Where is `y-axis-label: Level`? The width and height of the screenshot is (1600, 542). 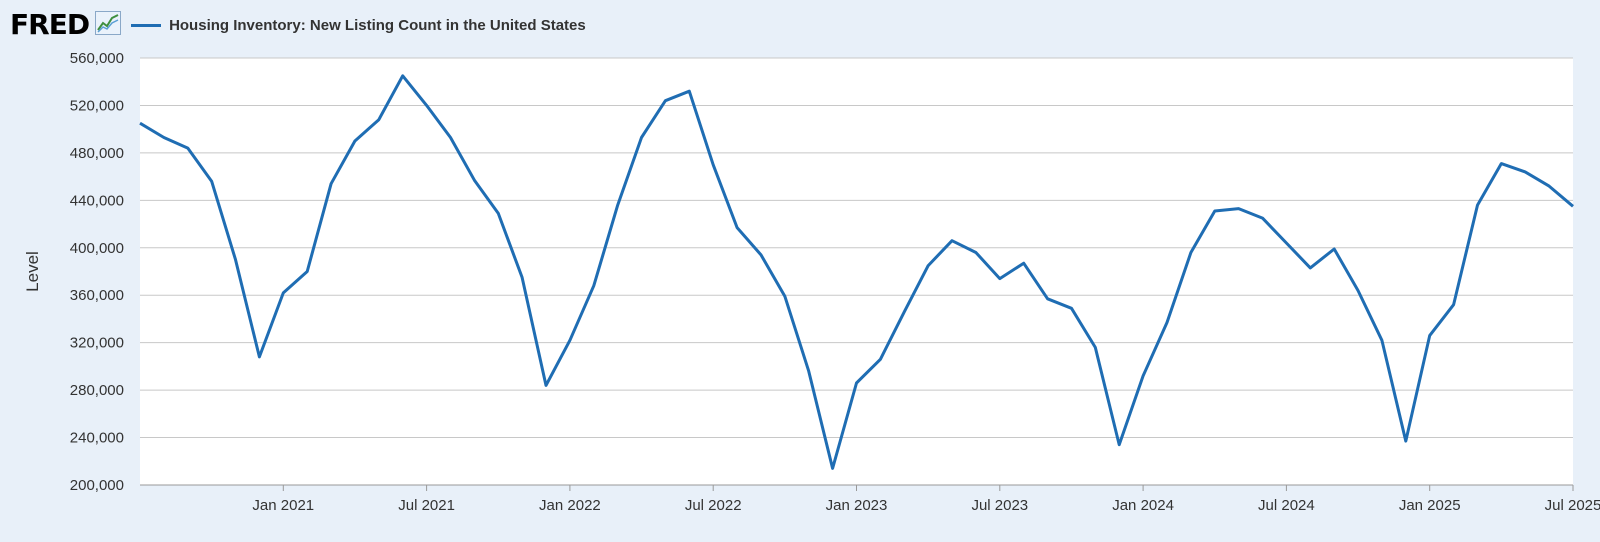
y-axis-label: Level is located at coordinates (32, 271).